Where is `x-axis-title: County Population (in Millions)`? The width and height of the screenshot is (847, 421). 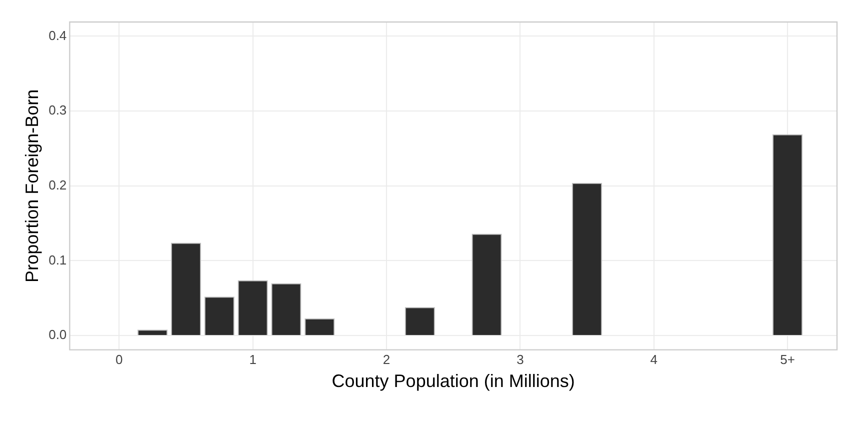 x-axis-title: County Population (in Millions) is located at coordinates (453, 381).